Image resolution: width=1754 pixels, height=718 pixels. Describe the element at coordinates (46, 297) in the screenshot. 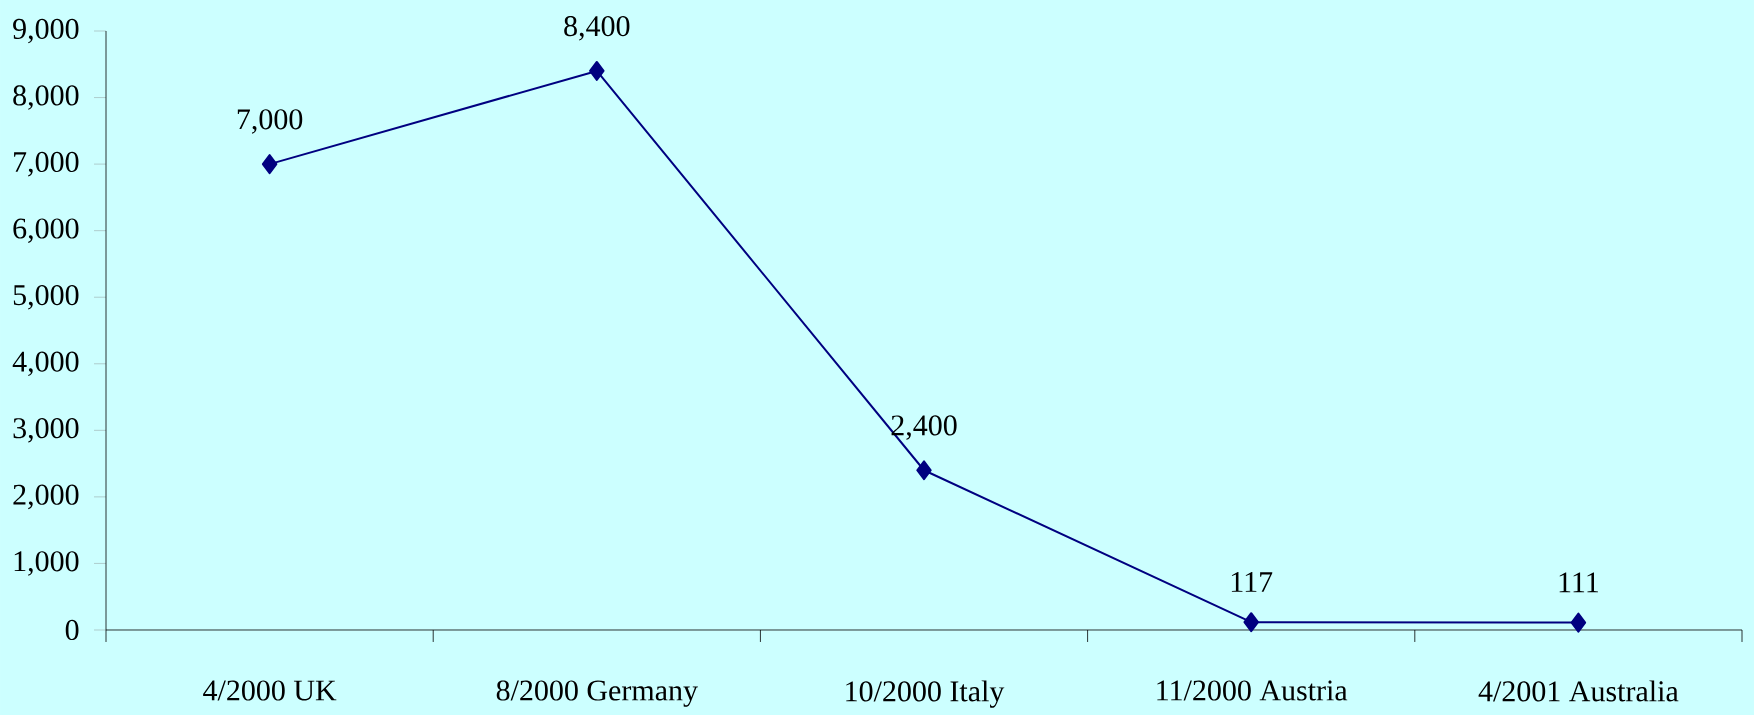

I see `y-tick-label: 5,000` at that location.